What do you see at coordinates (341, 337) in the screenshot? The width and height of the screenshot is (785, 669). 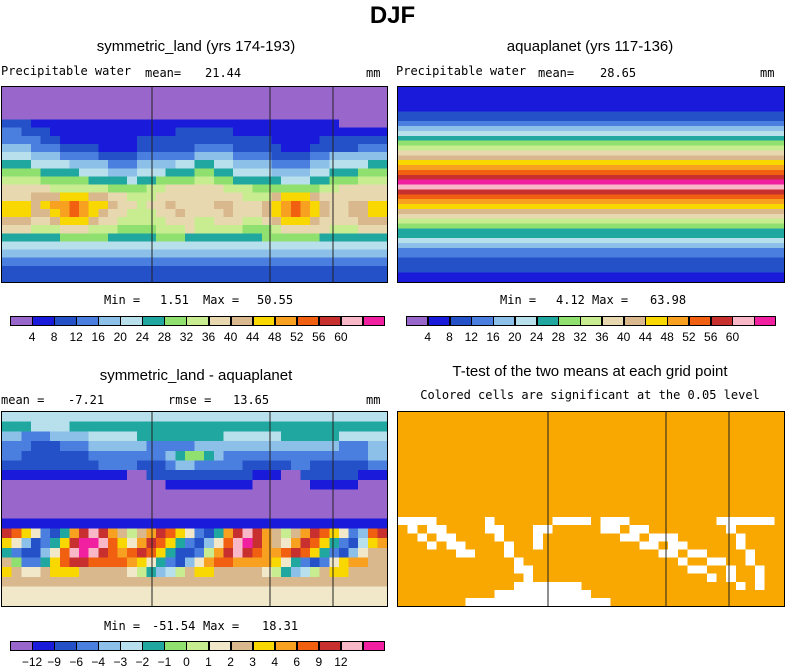 I see `colorbar-tick-label: 60` at bounding box center [341, 337].